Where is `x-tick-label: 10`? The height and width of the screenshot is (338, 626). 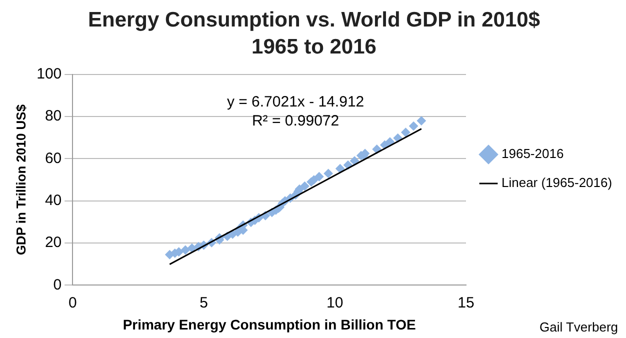
x-tick-label: 10 is located at coordinates (335, 303).